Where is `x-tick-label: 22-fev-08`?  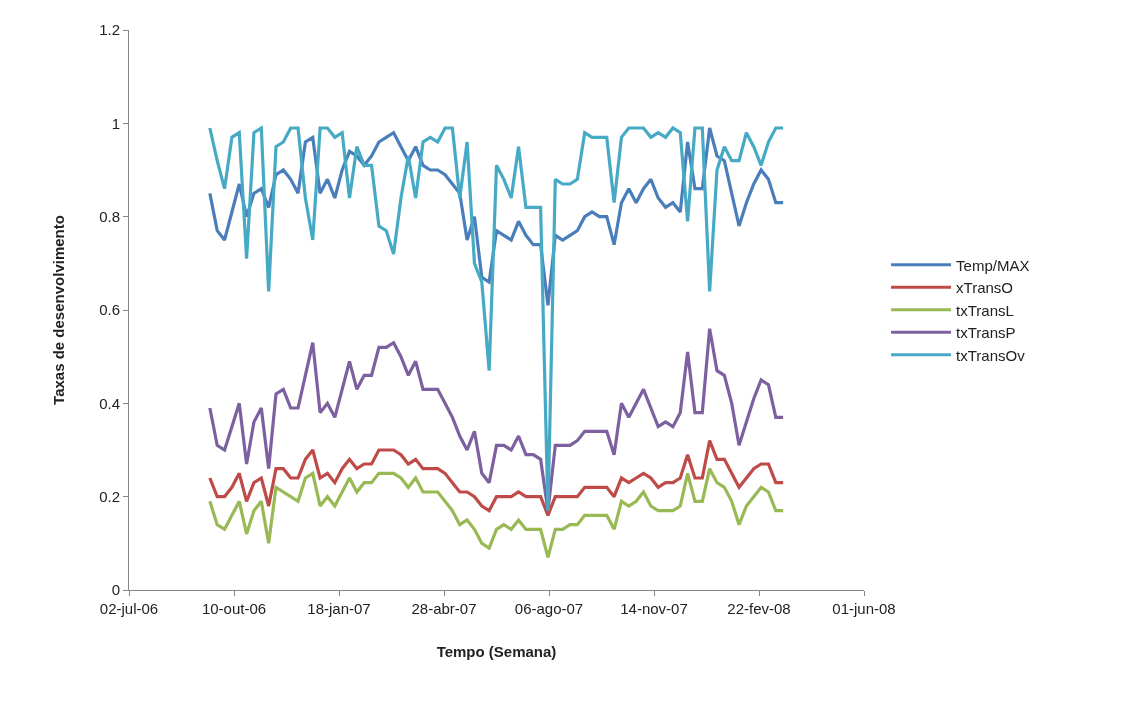 x-tick-label: 22-fev-08 is located at coordinates (759, 608).